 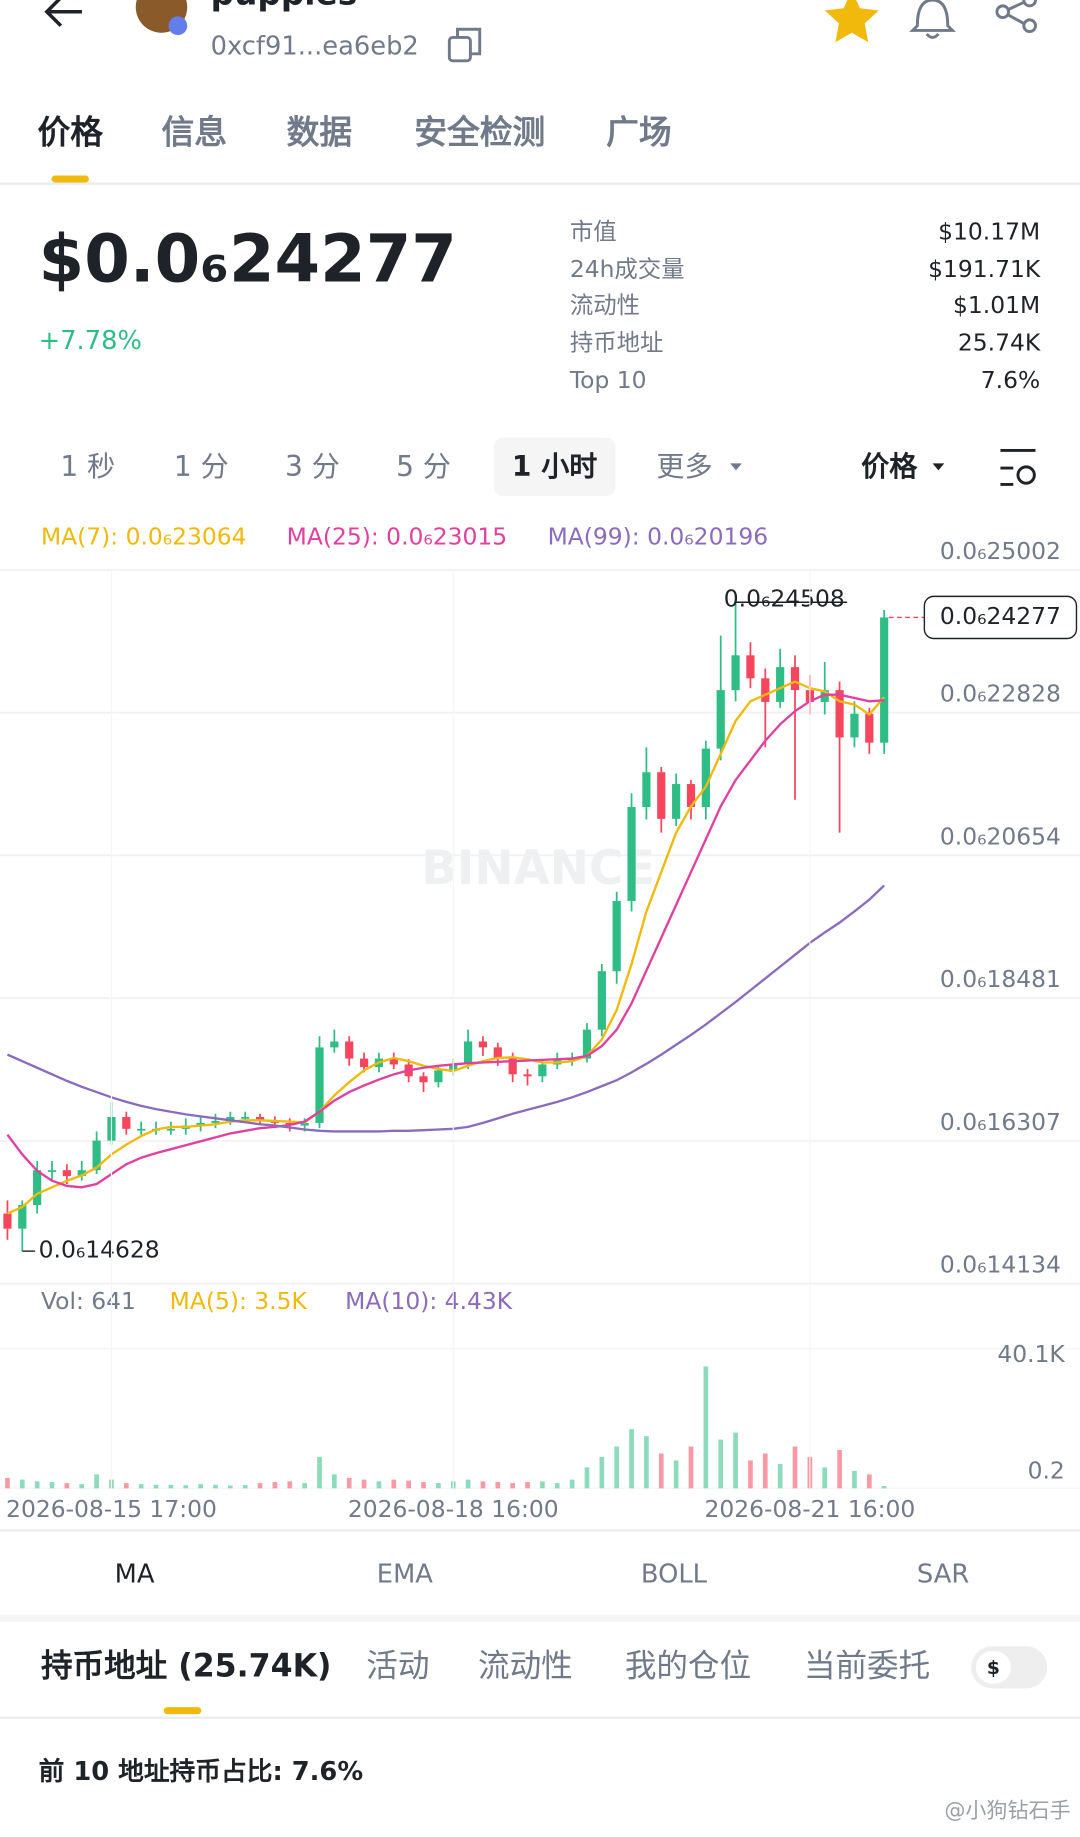 What do you see at coordinates (315, 46) in the screenshot?
I see `token-address: 0xcf91...ea6eb2` at bounding box center [315, 46].